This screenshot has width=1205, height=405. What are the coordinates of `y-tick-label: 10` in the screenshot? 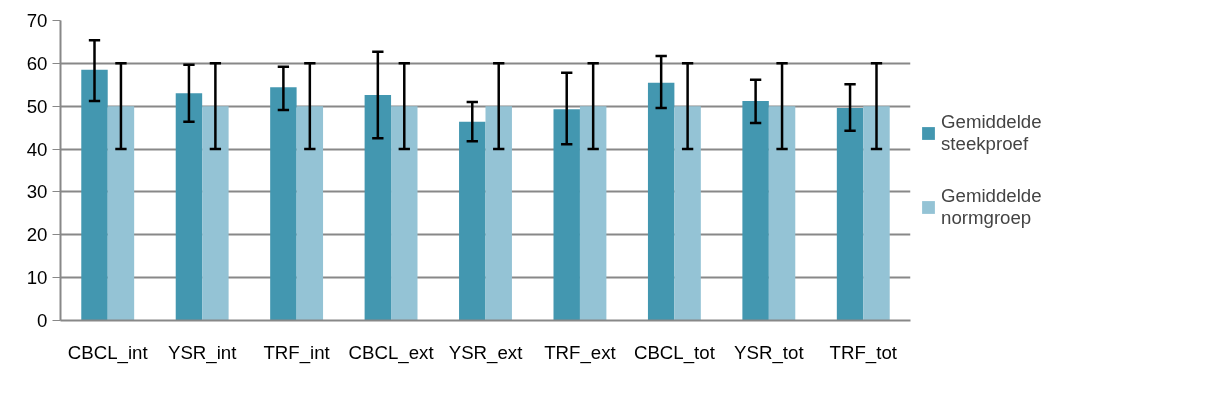 It's located at (37, 278).